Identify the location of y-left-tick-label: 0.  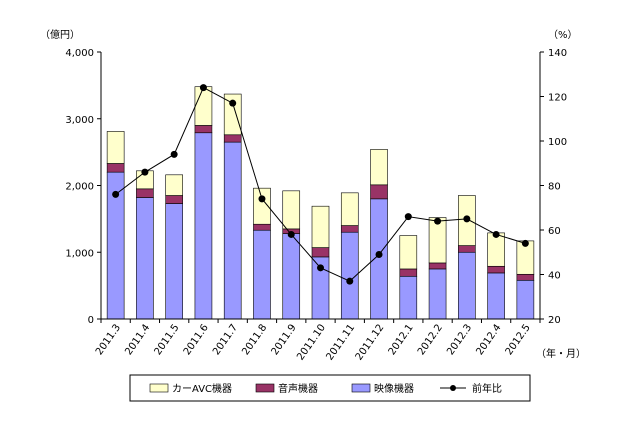
(91, 320).